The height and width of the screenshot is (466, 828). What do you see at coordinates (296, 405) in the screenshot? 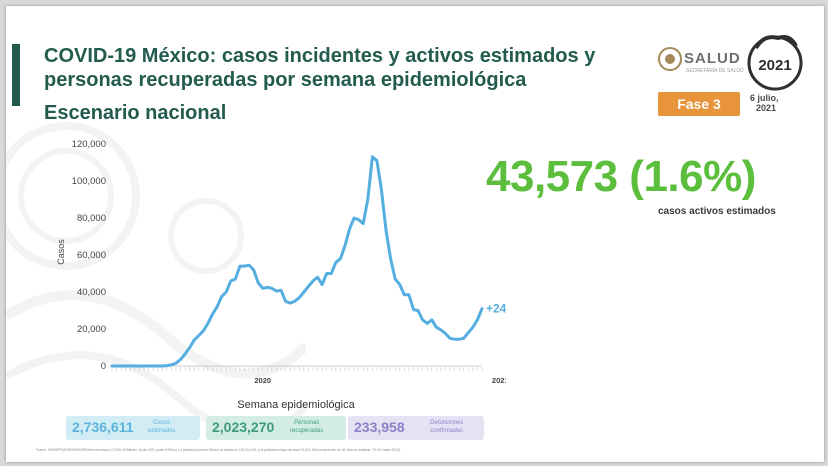
I see `x-axis-title: Semana epidemiológica` at bounding box center [296, 405].